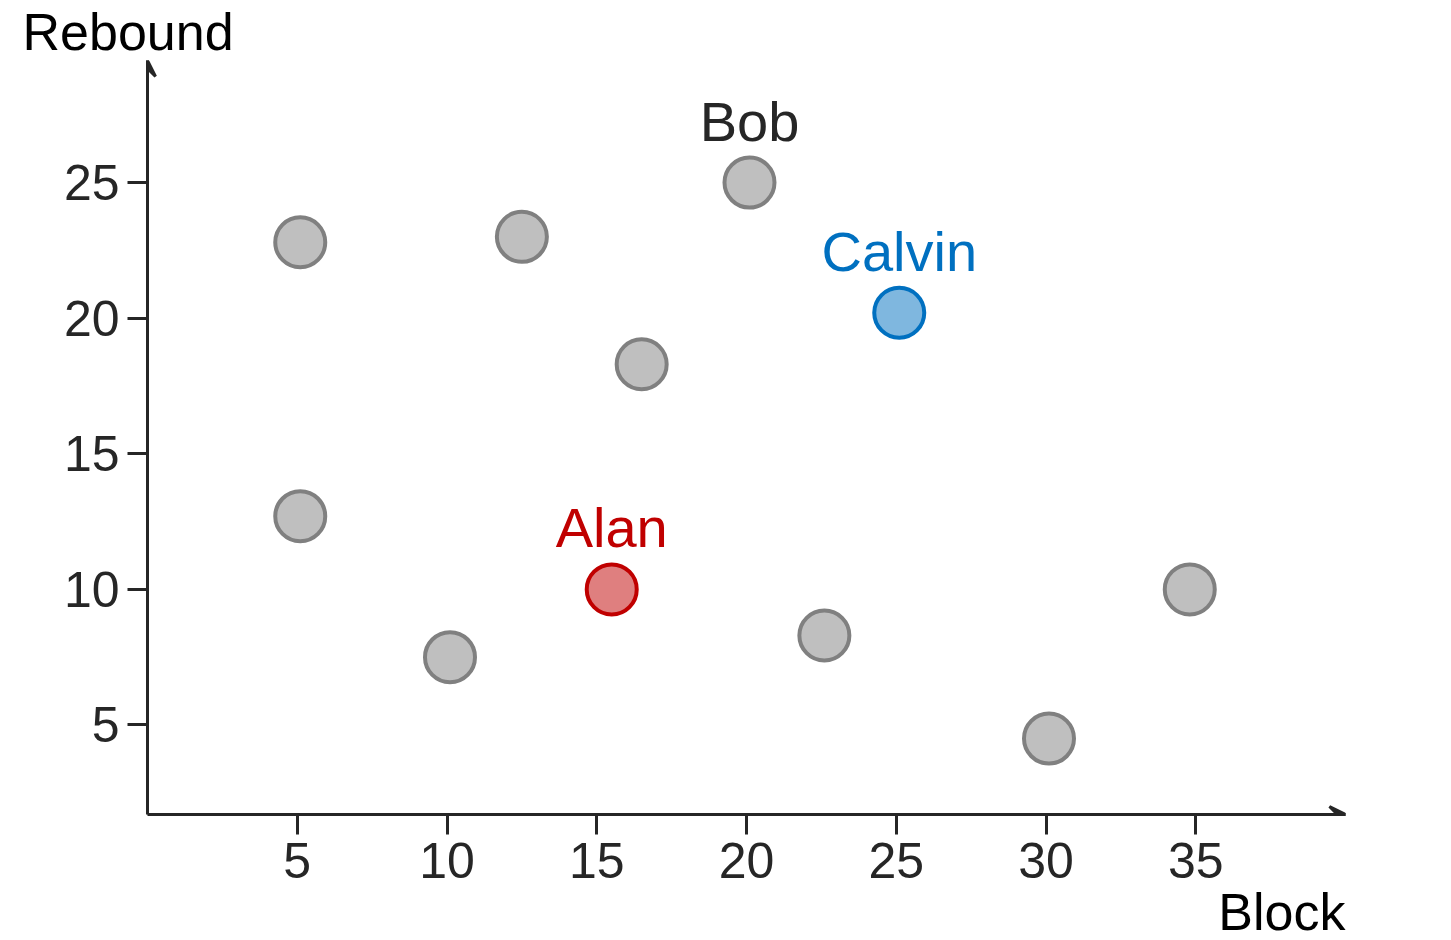  Describe the element at coordinates (297, 860) in the screenshot. I see `x-tick-label: 5` at that location.